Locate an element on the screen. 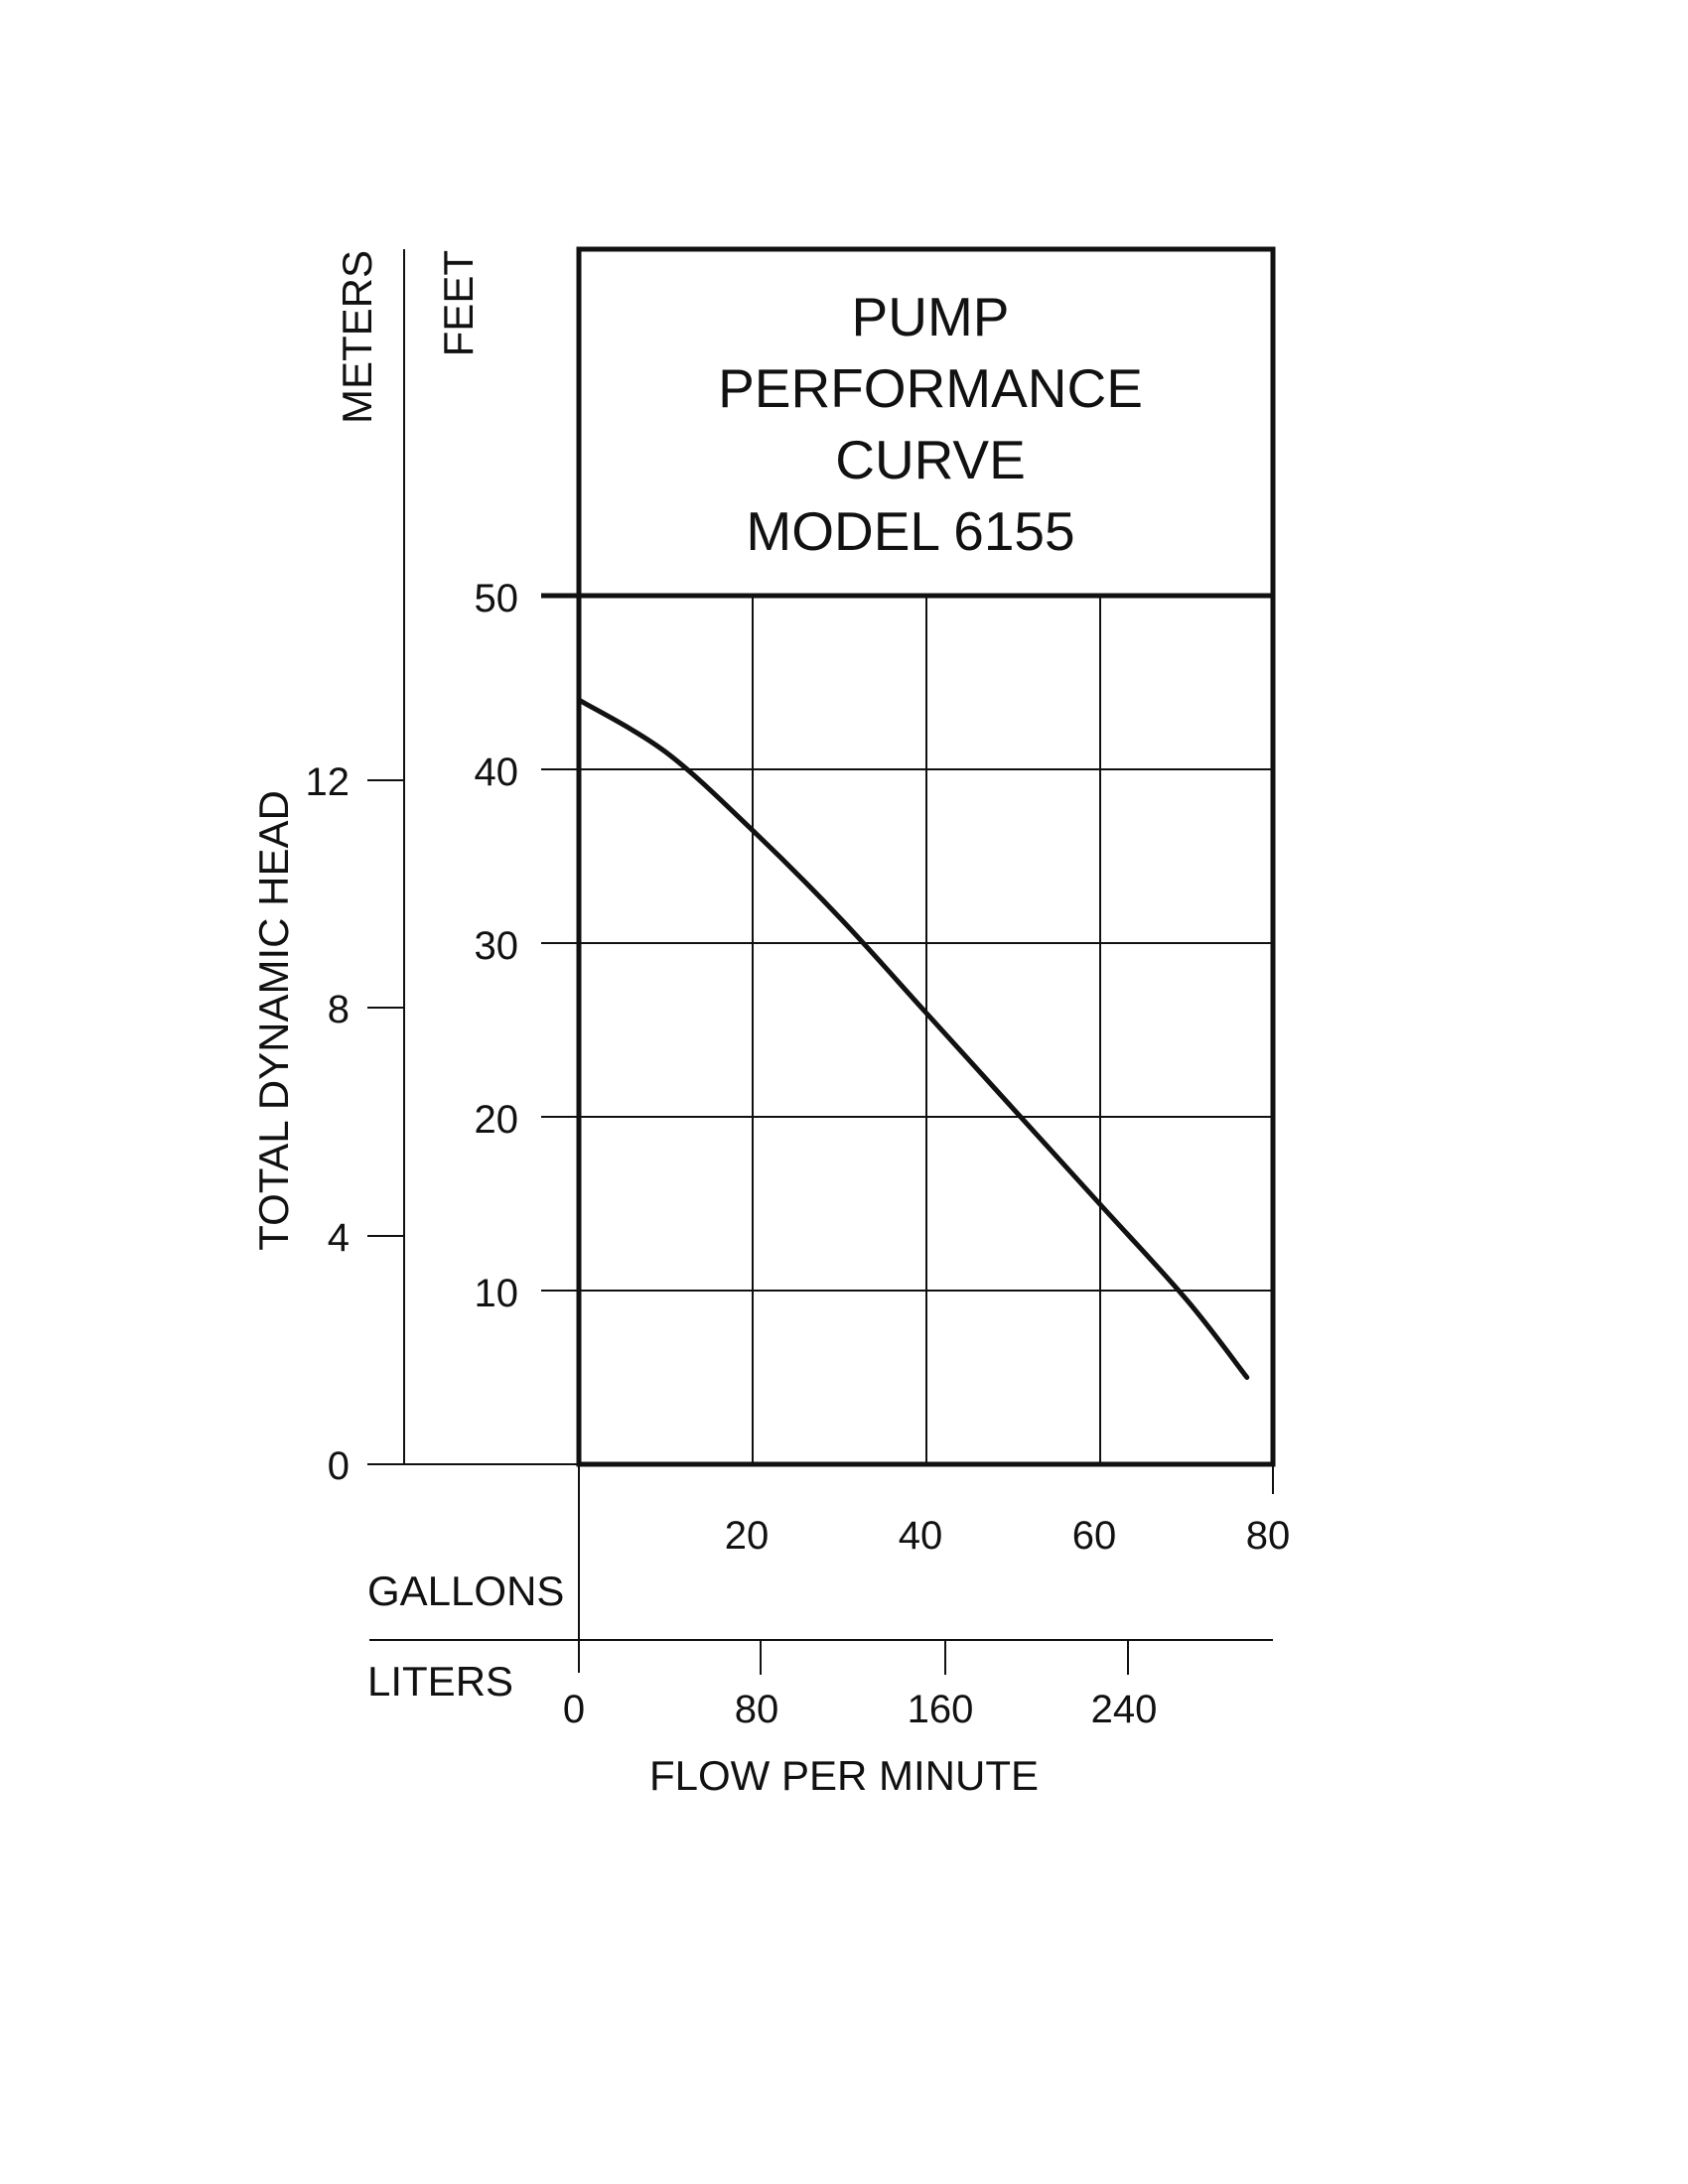 This screenshot has width=1688, height=2184. liters-unit-label: LITERS is located at coordinates (440, 1681).